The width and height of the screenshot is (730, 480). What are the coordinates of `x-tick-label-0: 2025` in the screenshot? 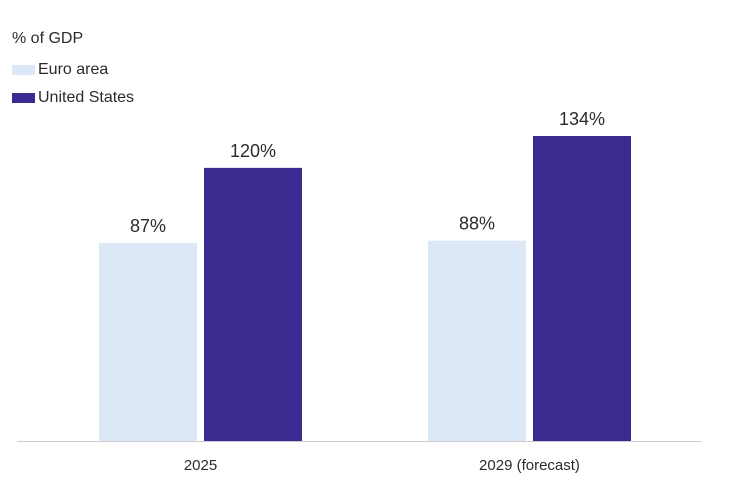 It's located at (200, 465).